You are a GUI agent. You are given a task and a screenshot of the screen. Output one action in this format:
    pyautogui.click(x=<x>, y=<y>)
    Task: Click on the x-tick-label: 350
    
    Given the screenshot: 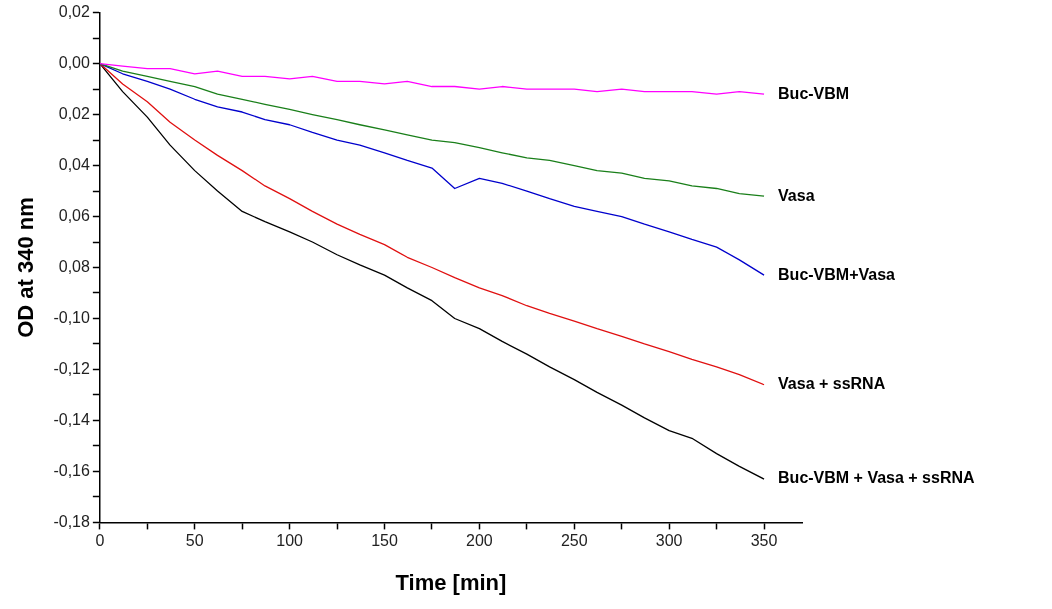 What is the action you would take?
    pyautogui.click(x=764, y=541)
    